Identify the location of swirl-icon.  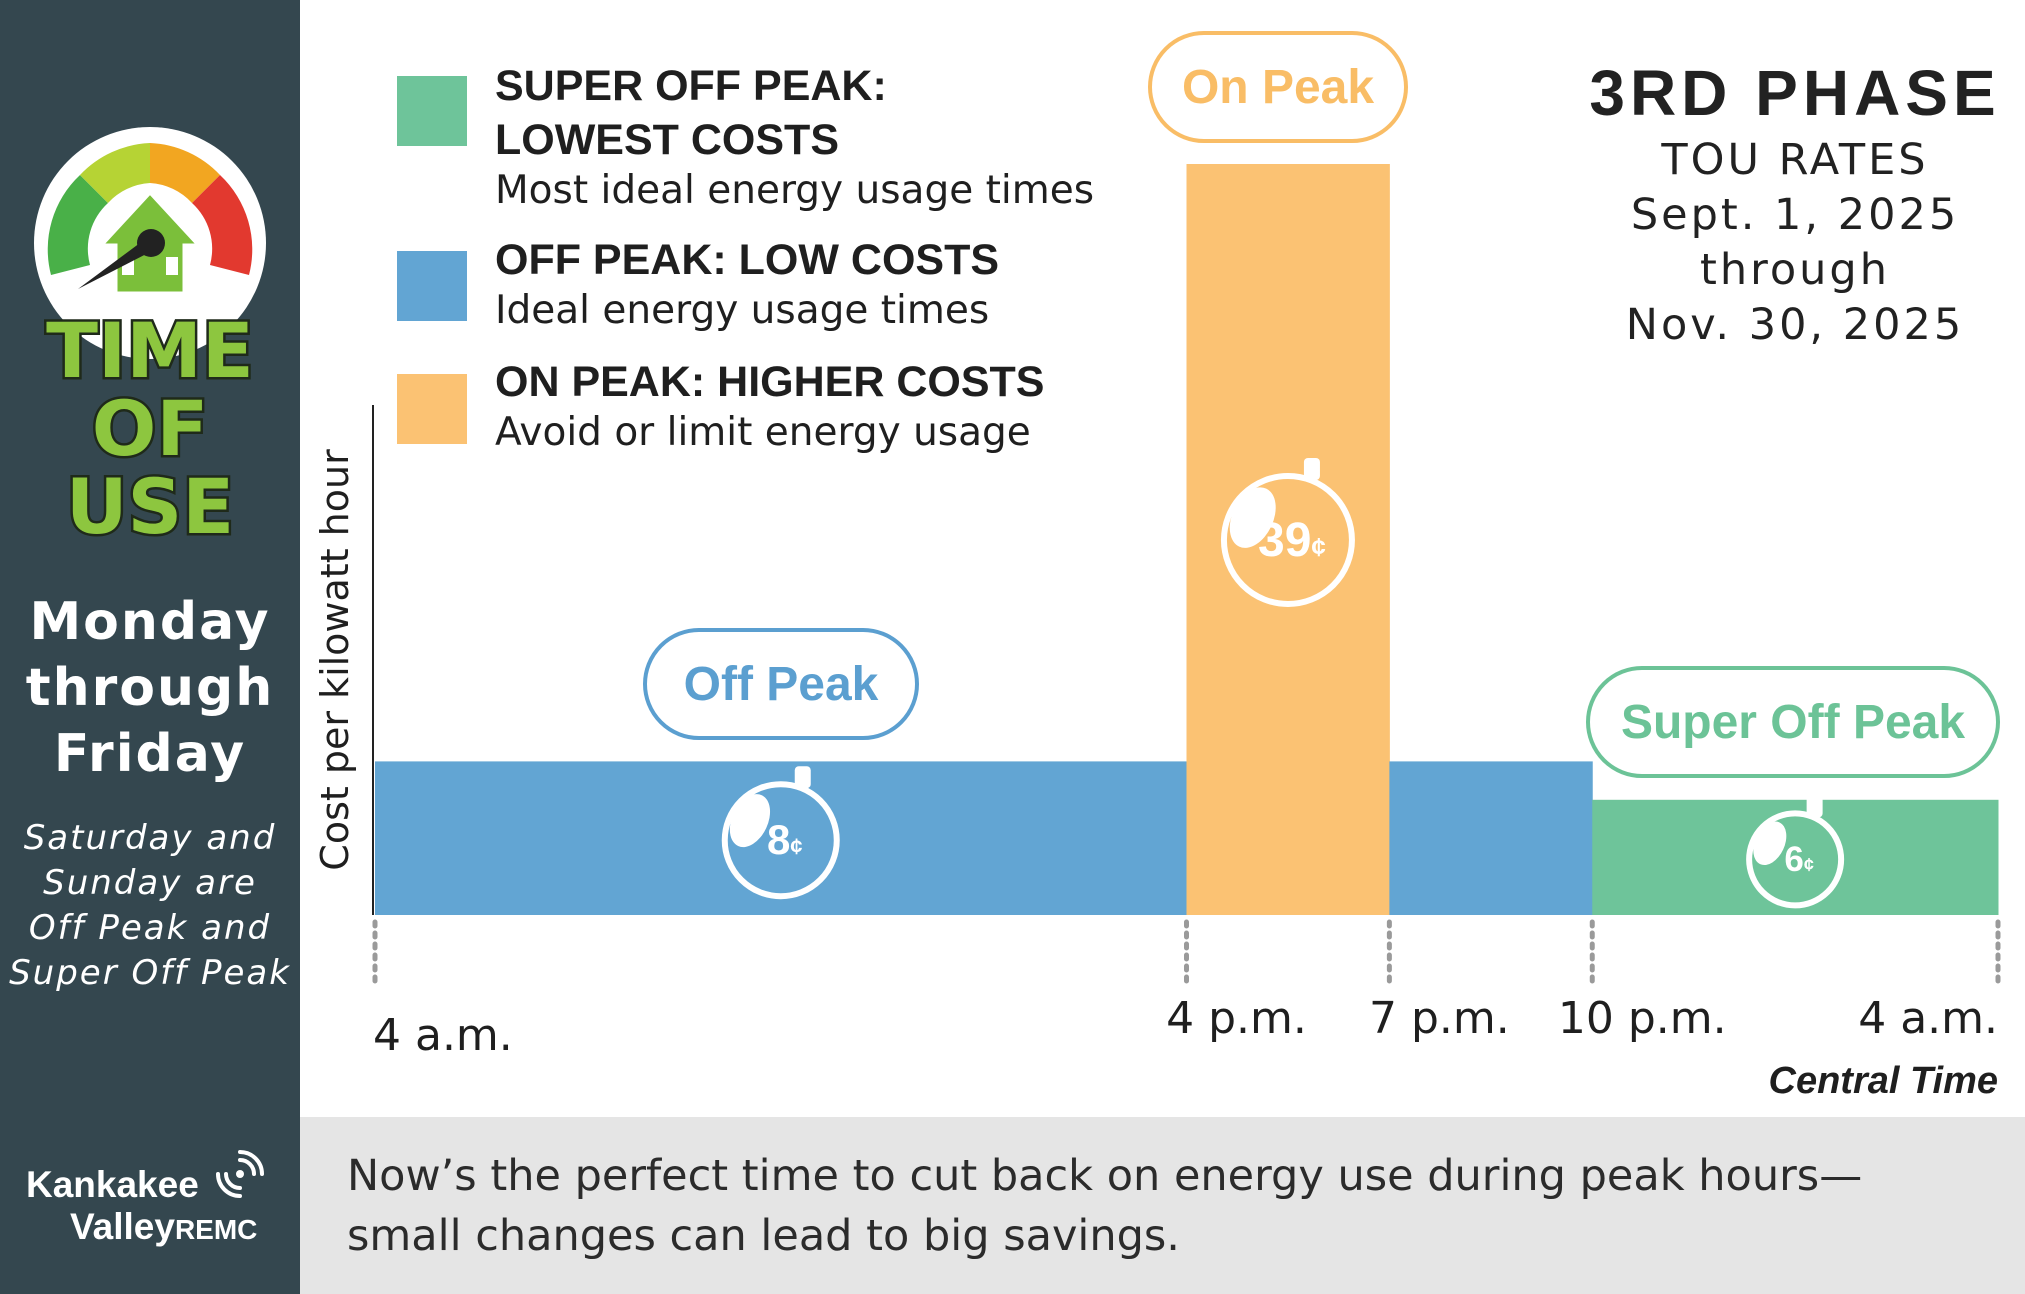
(240, 1174).